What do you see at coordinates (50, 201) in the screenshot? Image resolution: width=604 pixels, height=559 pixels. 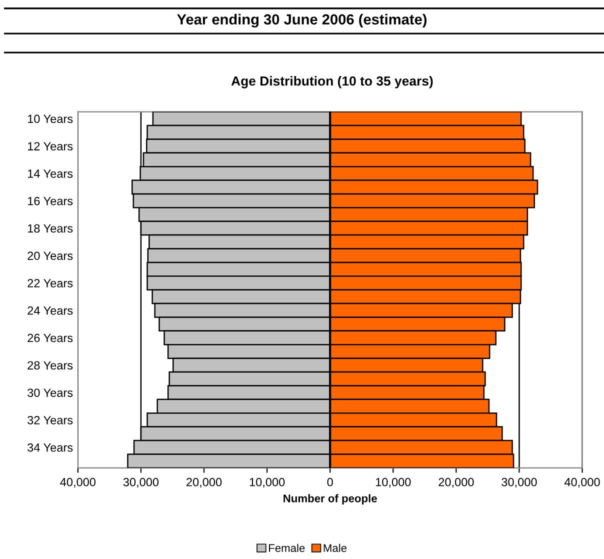 I see `y-tick-label: 16 Years` at bounding box center [50, 201].